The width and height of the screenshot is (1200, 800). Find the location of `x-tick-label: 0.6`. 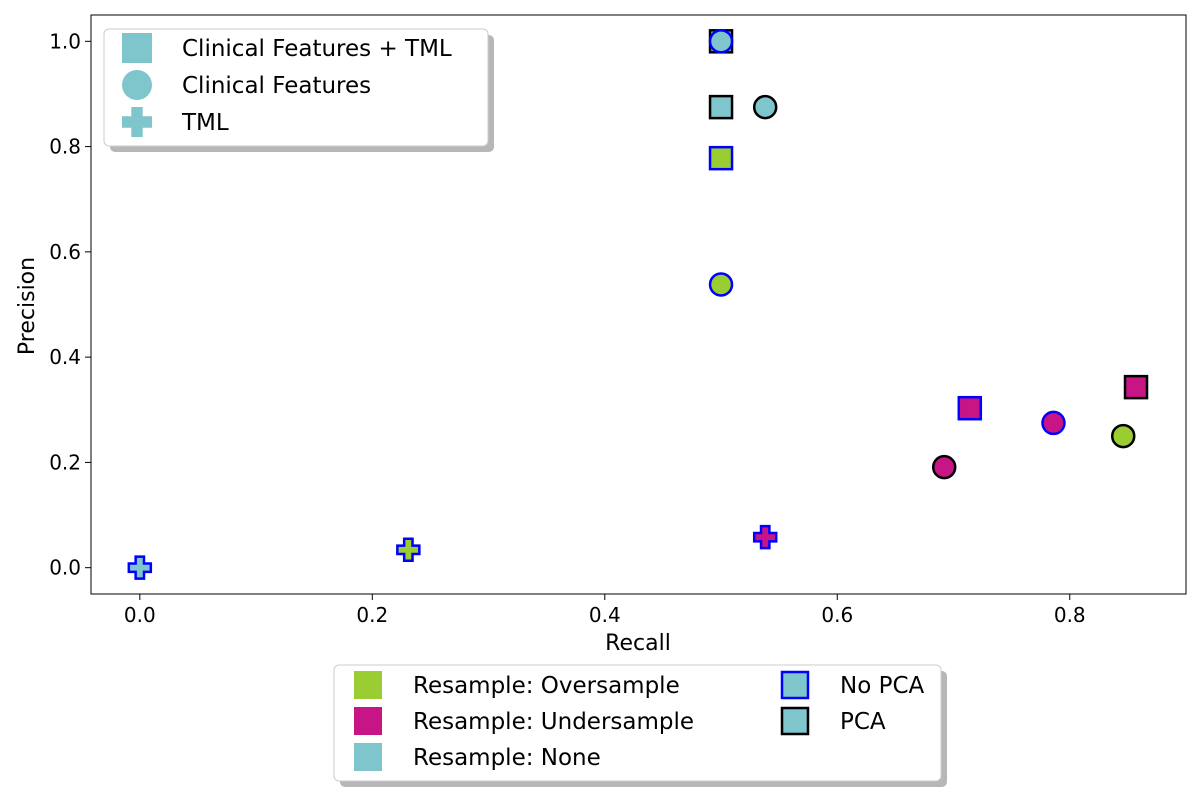

x-tick-label: 0.6 is located at coordinates (837, 615).